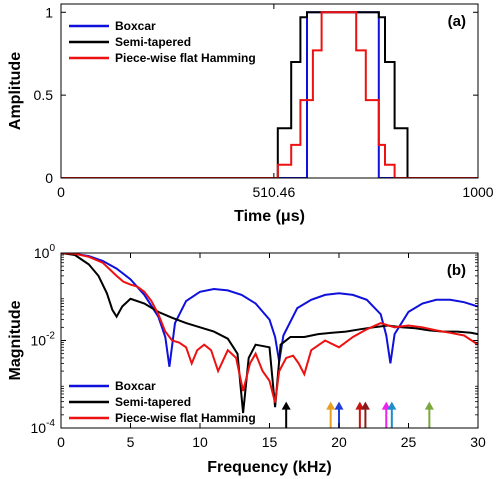 This screenshot has height=479, width=500. What do you see at coordinates (131, 442) in the screenshot?
I see `x-tick-label: 5` at bounding box center [131, 442].